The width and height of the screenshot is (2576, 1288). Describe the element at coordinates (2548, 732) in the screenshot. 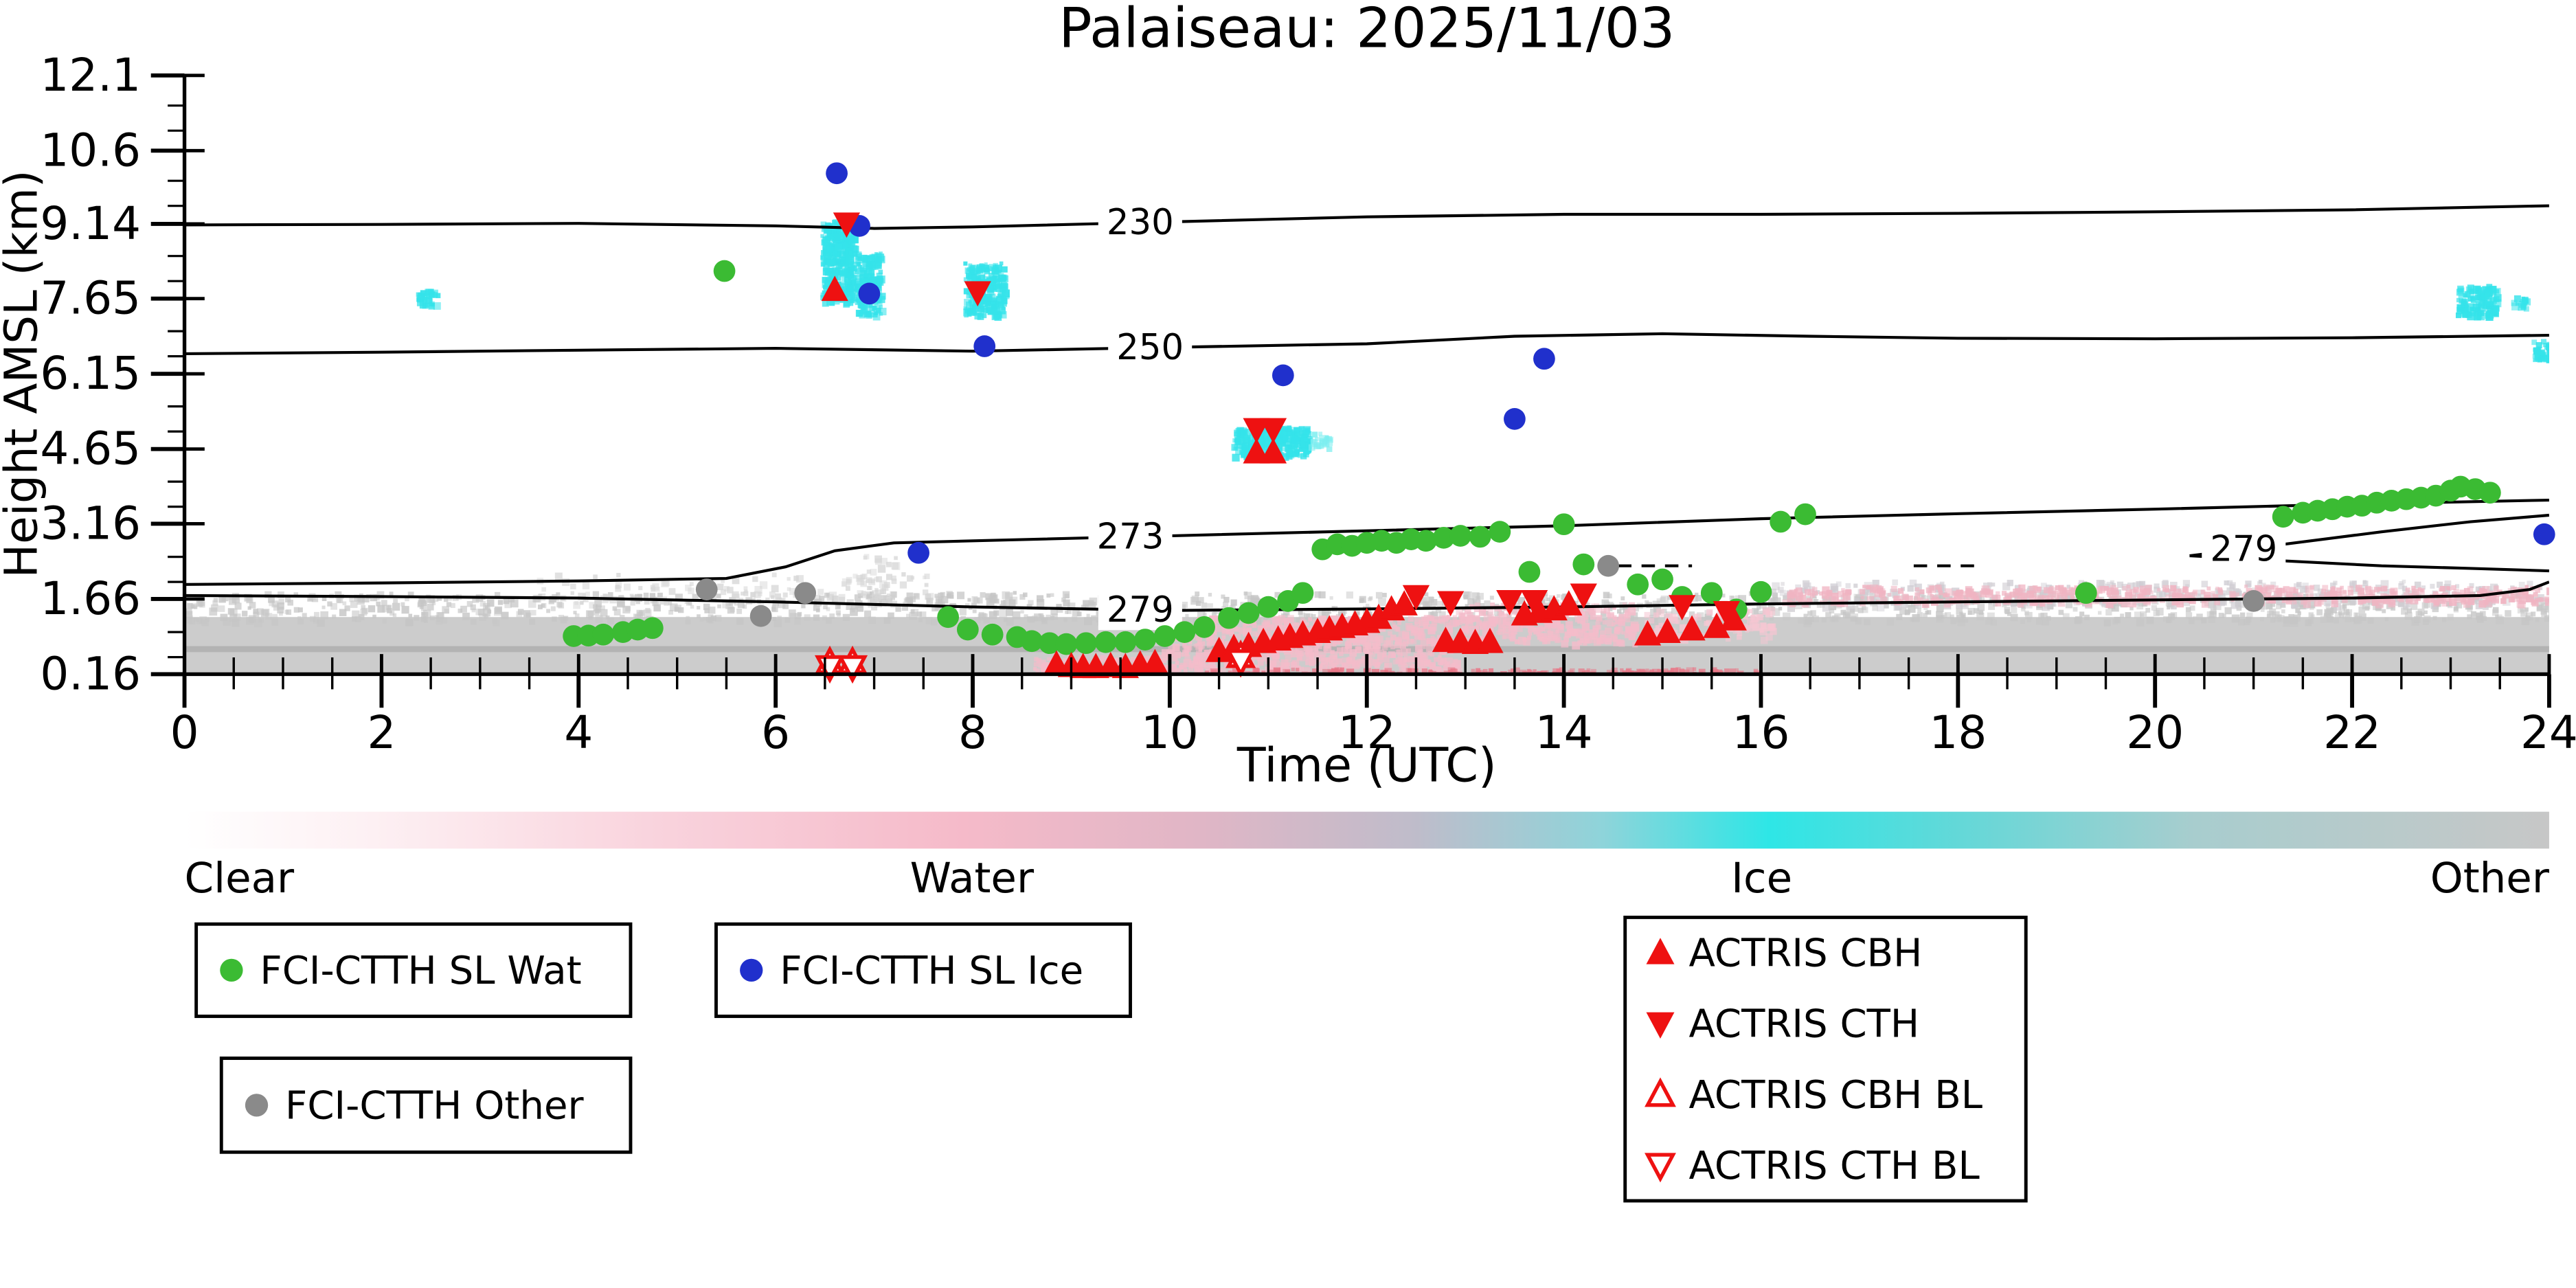

I see `x-tick-label: 24` at that location.